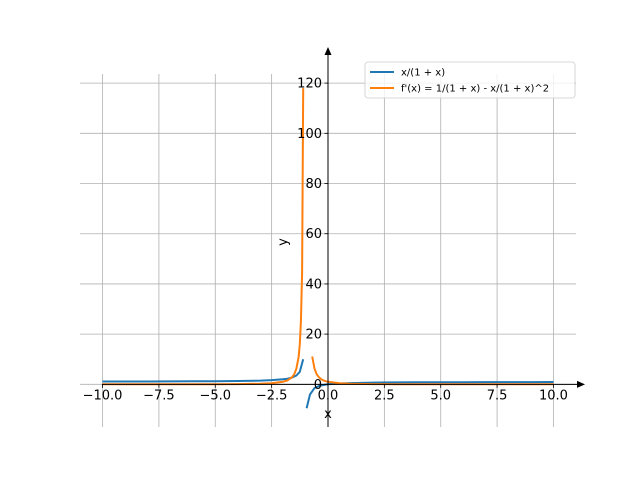  What do you see at coordinates (283, 242) in the screenshot?
I see `y-axis-label: y` at bounding box center [283, 242].